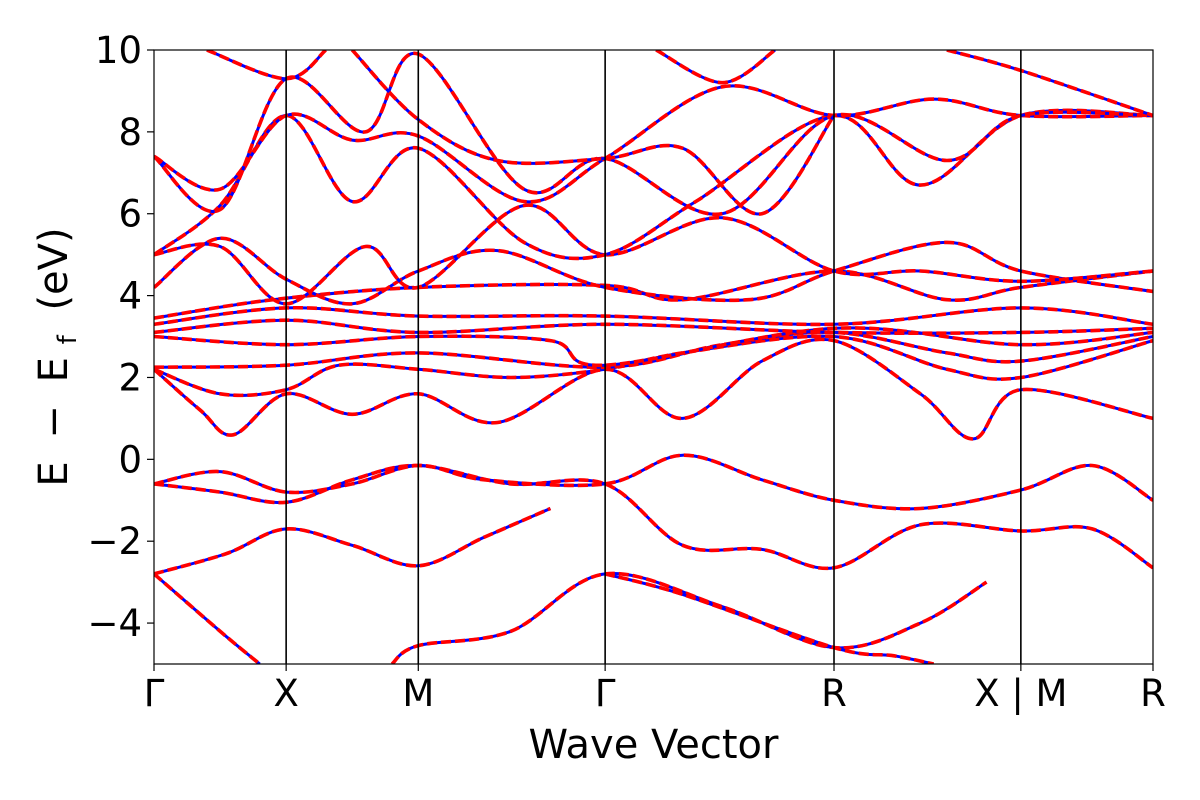  I want to click on y-axis-title: E − E f (eV), so click(58, 356).